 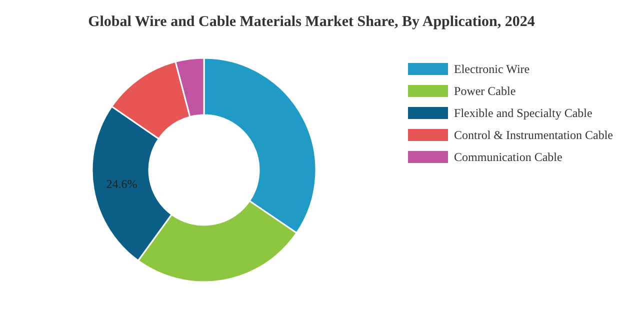 What do you see at coordinates (523, 113) in the screenshot?
I see `legend-label: Flexible and Specialty Cable` at bounding box center [523, 113].